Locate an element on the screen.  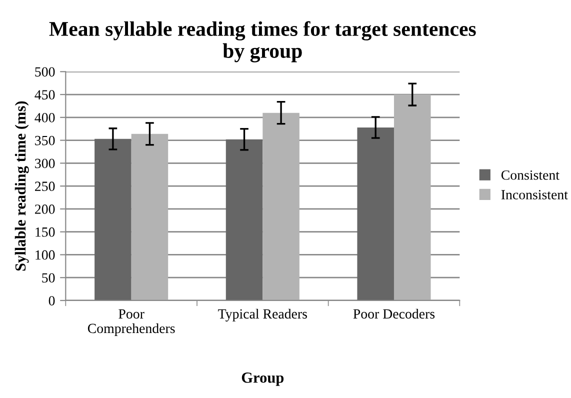
legend-label: Consistent is located at coordinates (530, 175).